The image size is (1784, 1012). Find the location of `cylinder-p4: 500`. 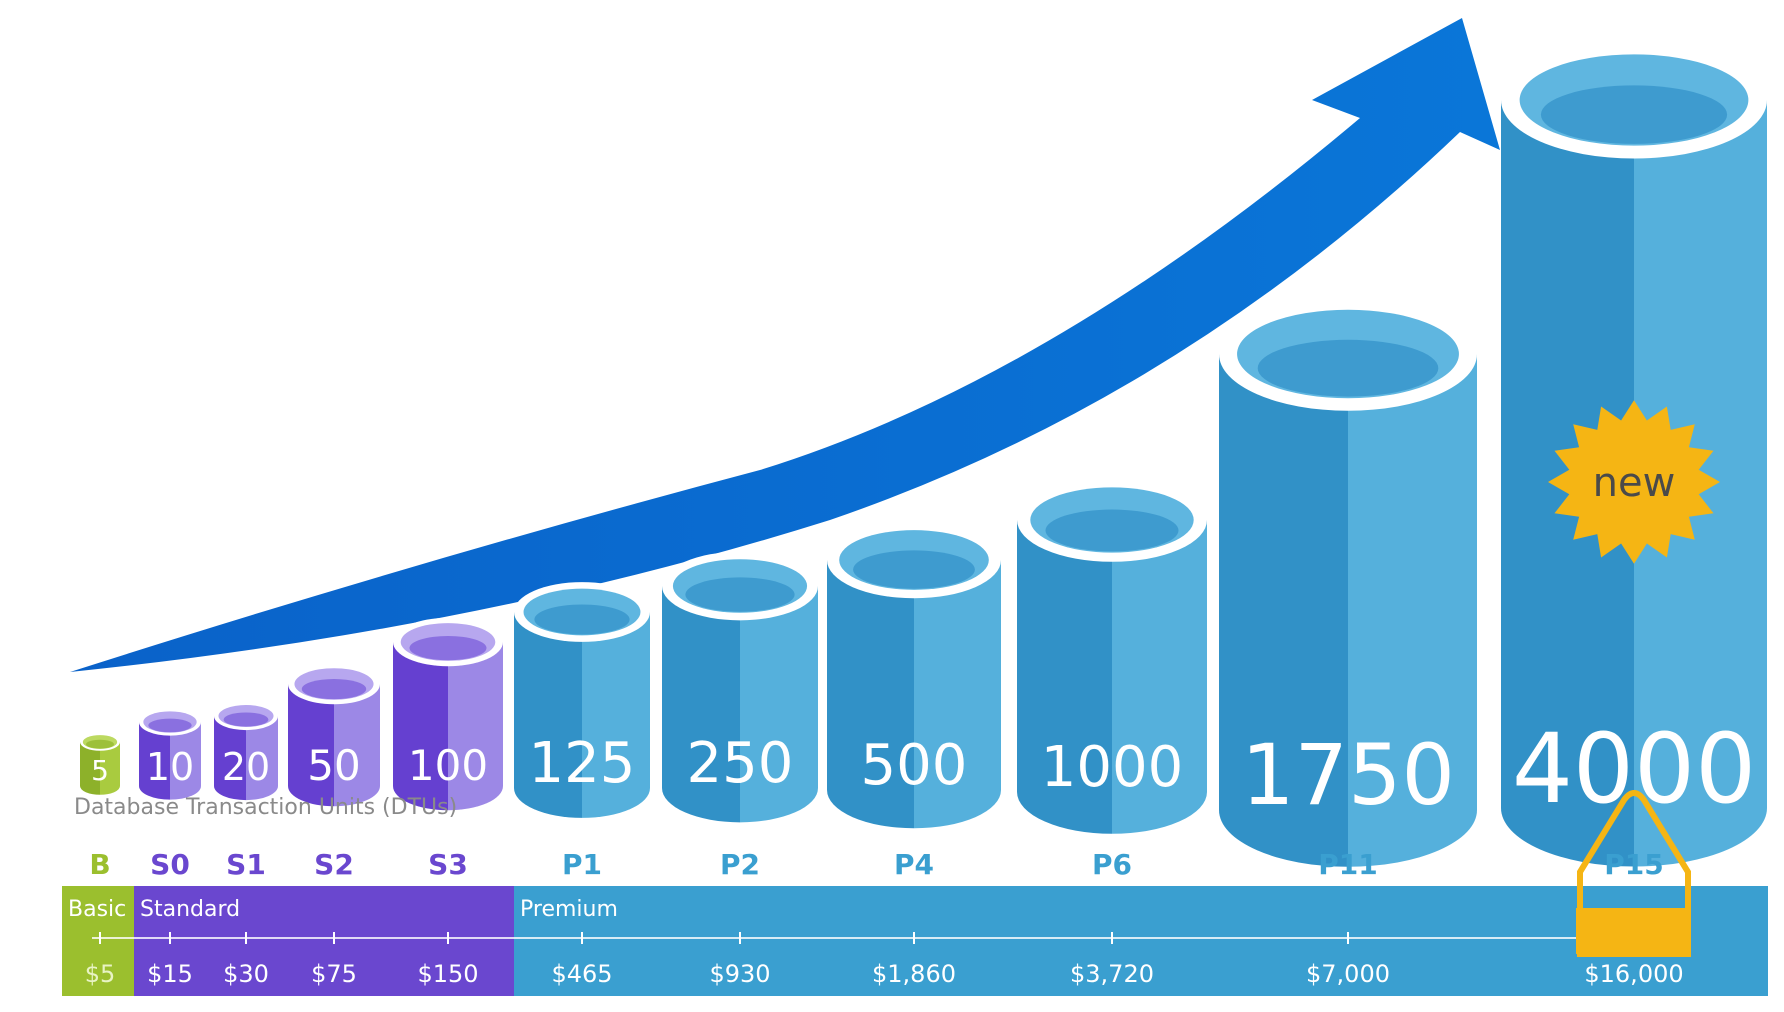

cylinder-p4: 500 is located at coordinates (914, 675).